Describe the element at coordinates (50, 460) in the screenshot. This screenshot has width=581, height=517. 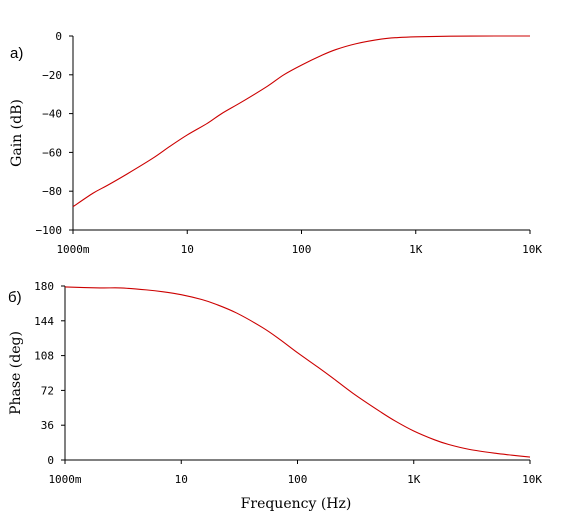
I see `phase-y-tick-label: 0` at that location.